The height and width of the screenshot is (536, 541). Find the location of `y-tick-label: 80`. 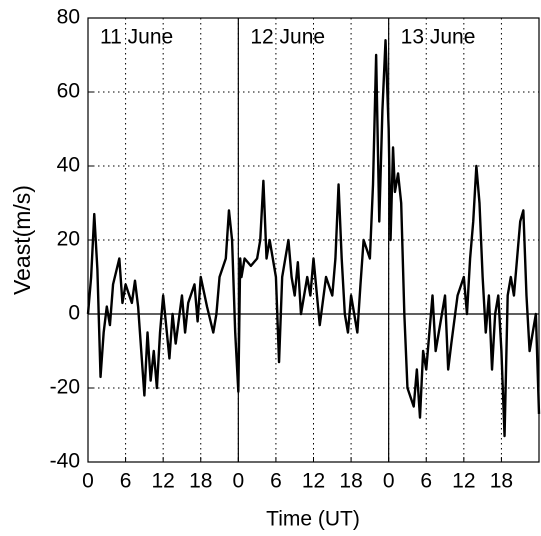

y-tick-label: 80 is located at coordinates (68, 17).